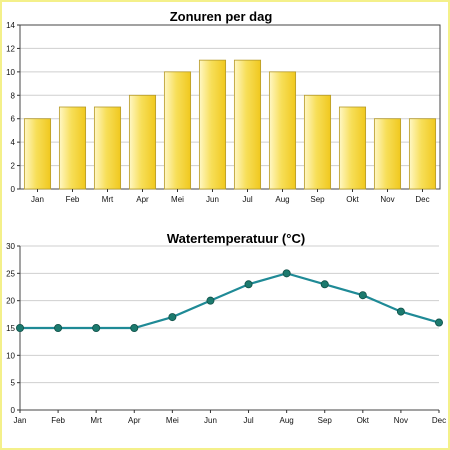 This screenshot has height=450, width=450. I want to click on line-x-tick-label: Sep, so click(325, 420).